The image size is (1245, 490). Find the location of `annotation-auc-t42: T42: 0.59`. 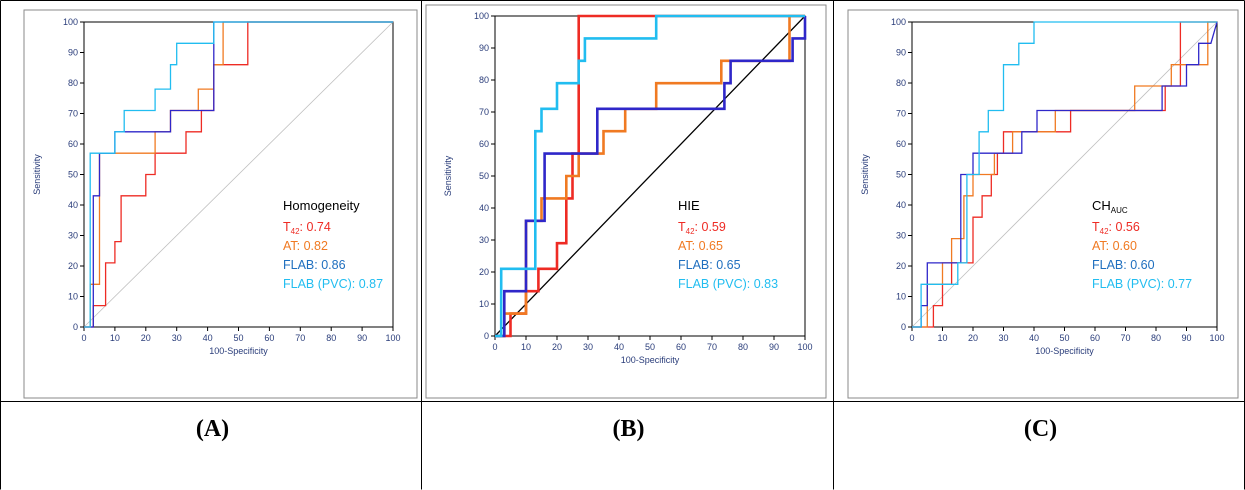

annotation-auc-t42: T42: 0.59 is located at coordinates (702, 228).